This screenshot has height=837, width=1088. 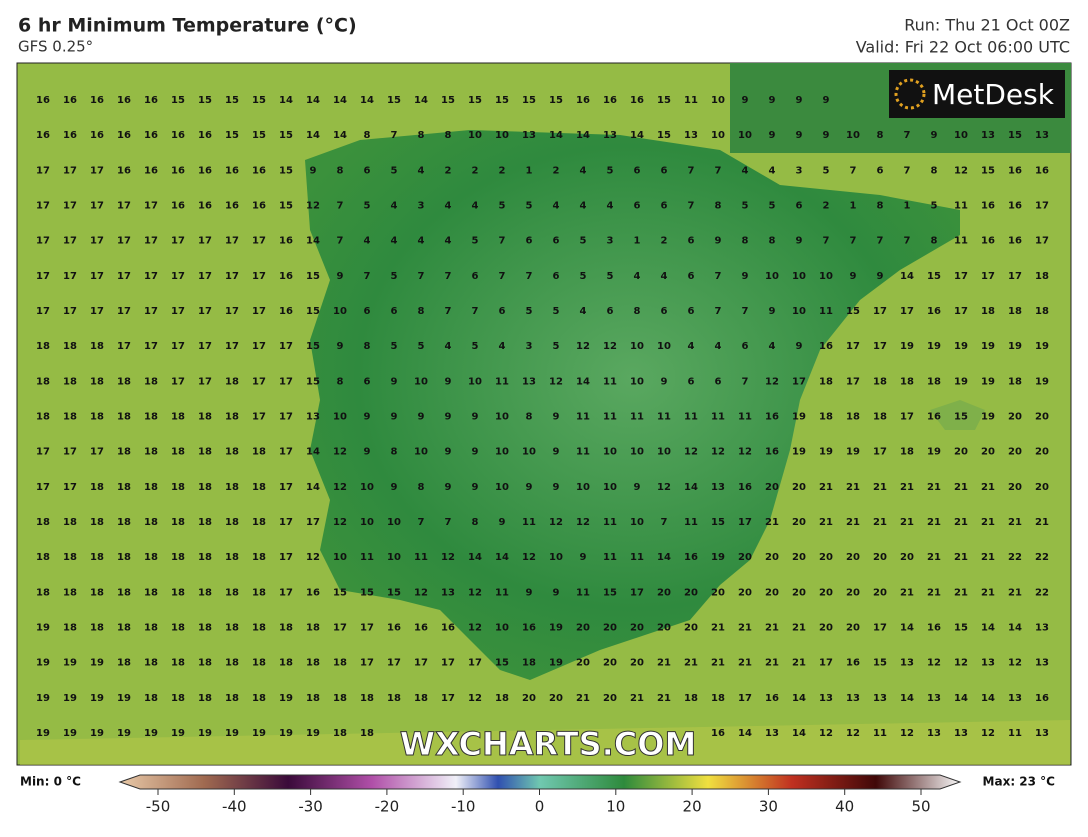 What do you see at coordinates (920, 807) in the screenshot?
I see `colorbar-tick-label: 50` at bounding box center [920, 807].